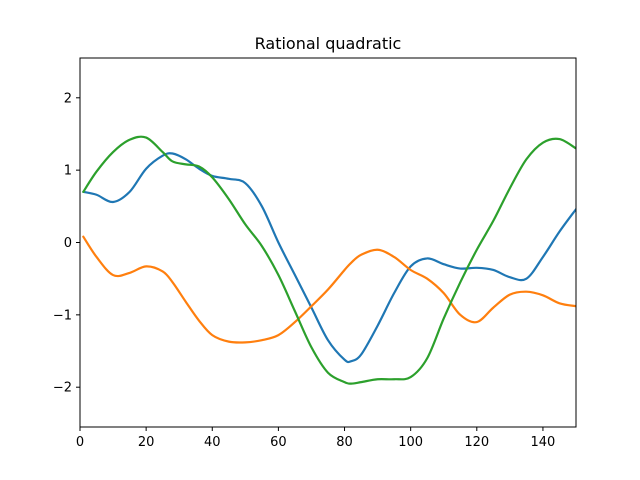 The height and width of the screenshot is (480, 640). I want to click on x-tick-label: 40, so click(212, 442).